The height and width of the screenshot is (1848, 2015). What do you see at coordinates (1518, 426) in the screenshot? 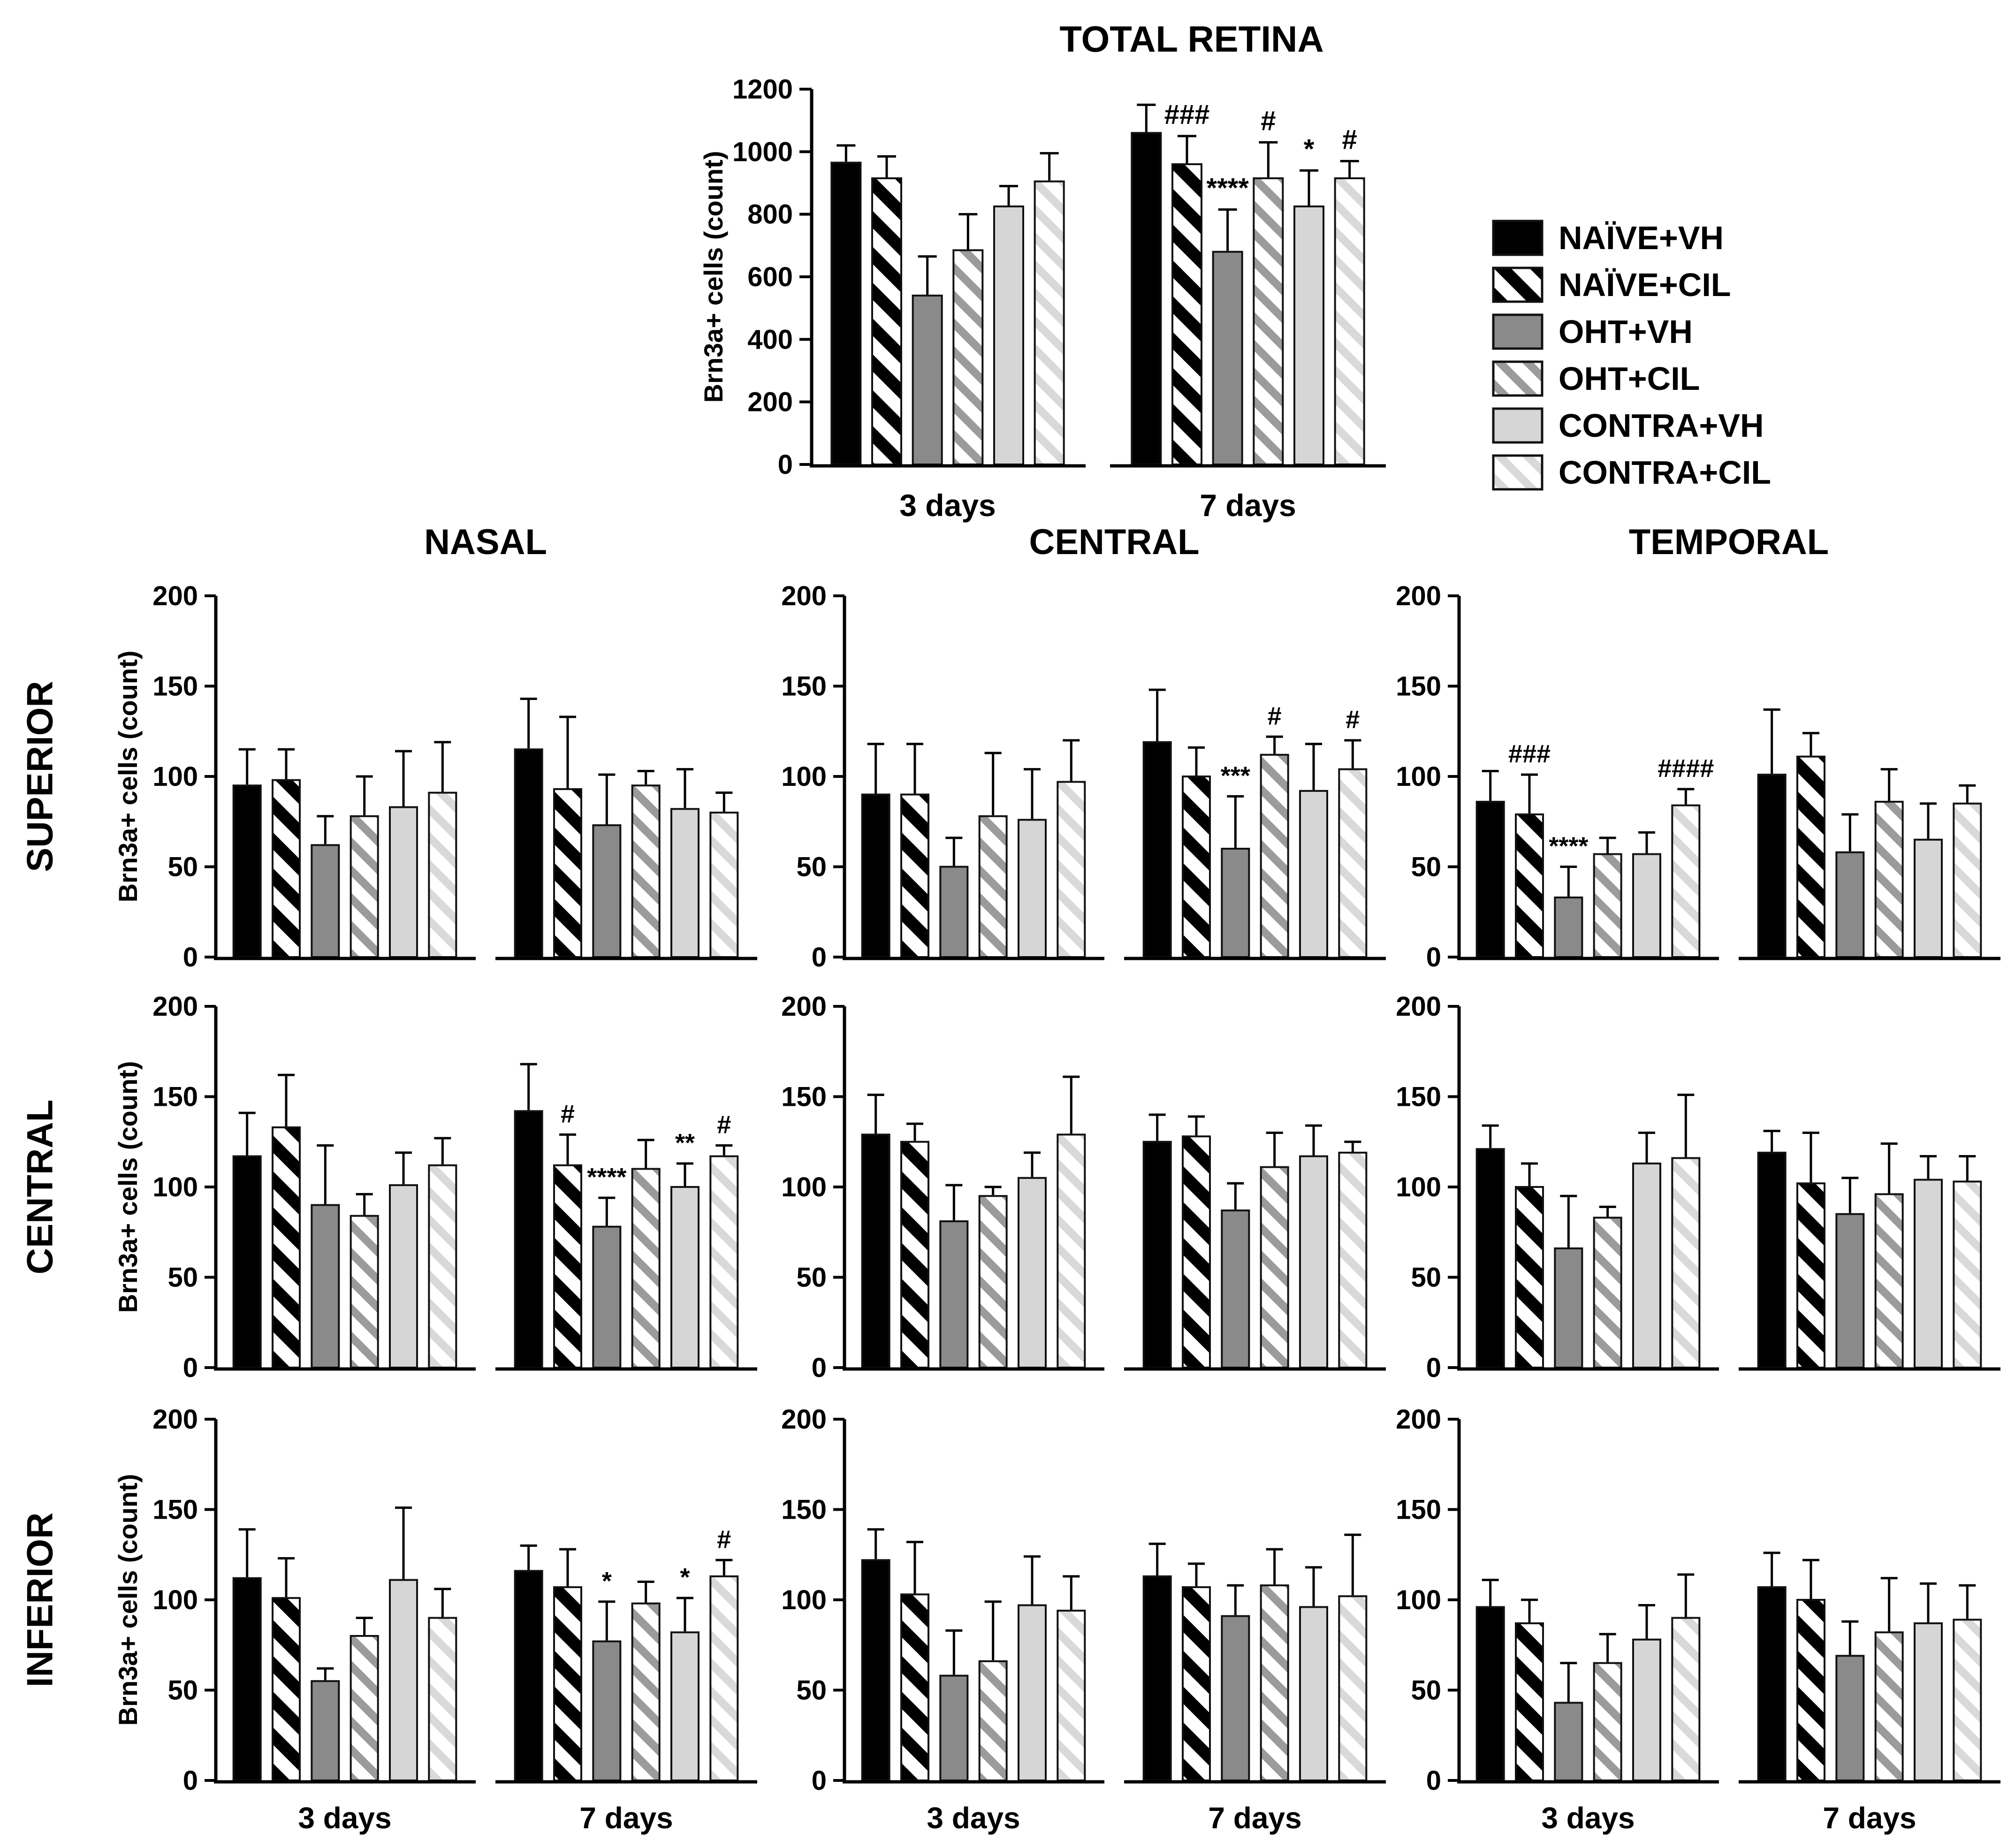
I see `legend-swatch-contra-vh-icon` at bounding box center [1518, 426].